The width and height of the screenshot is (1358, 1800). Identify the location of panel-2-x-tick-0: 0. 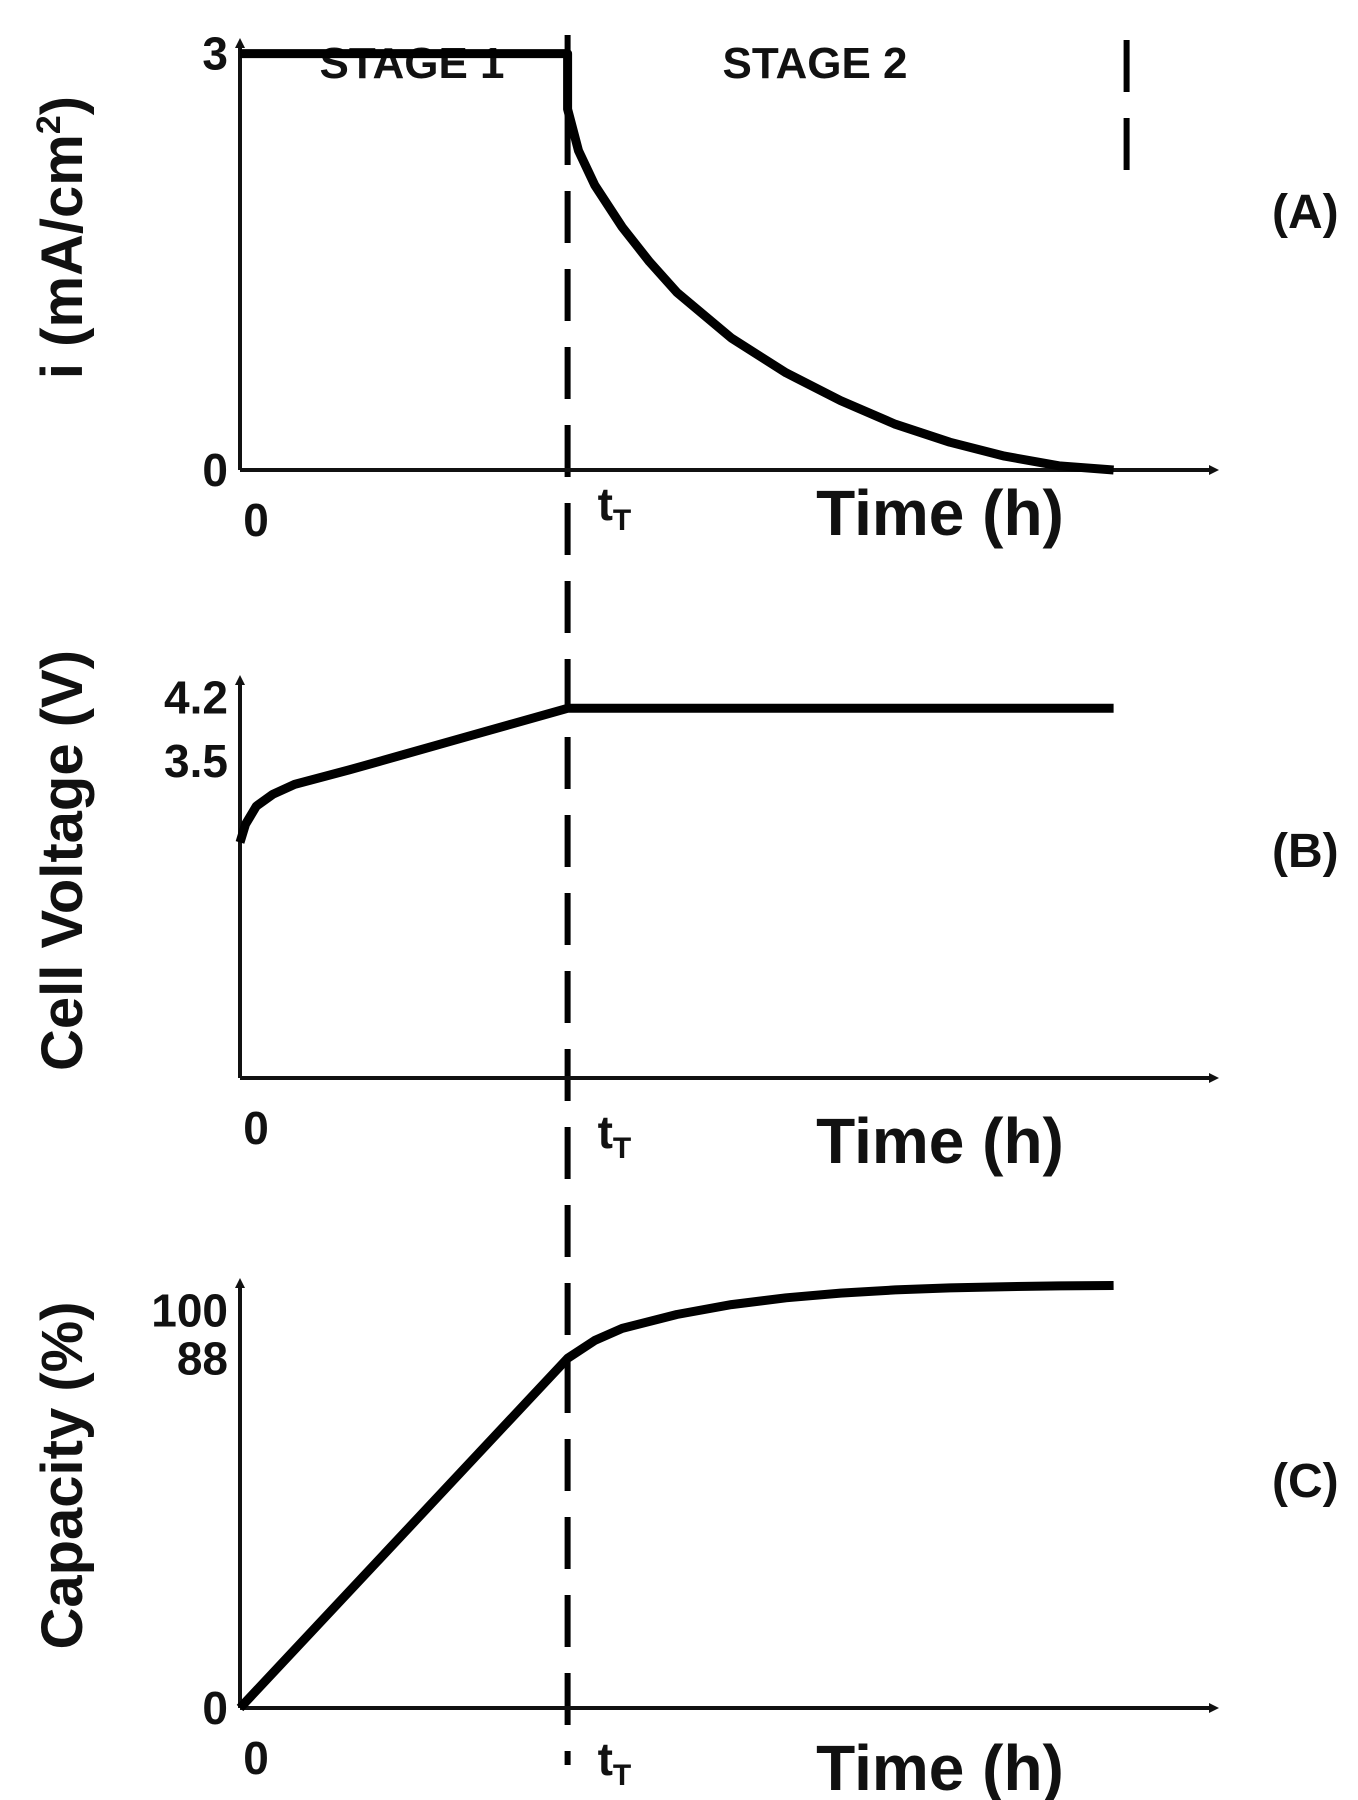
(256, 1128).